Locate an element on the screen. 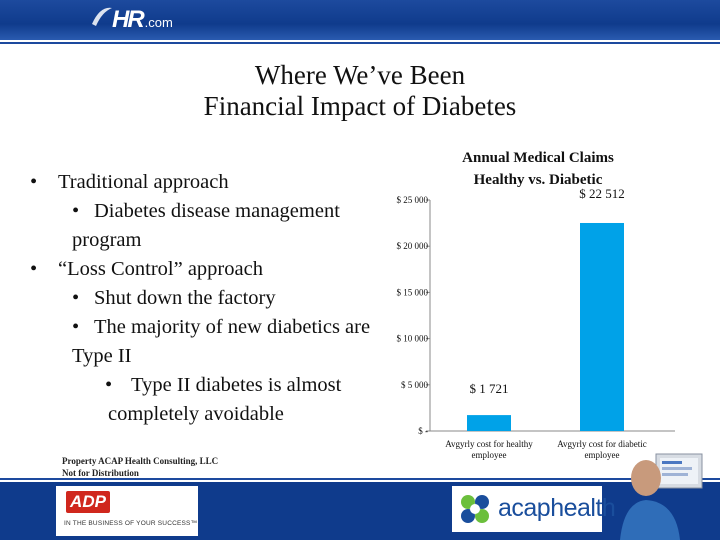 The height and width of the screenshot is (540, 720). bullet-item: • Shut down the factory is located at coordinates (210, 298).